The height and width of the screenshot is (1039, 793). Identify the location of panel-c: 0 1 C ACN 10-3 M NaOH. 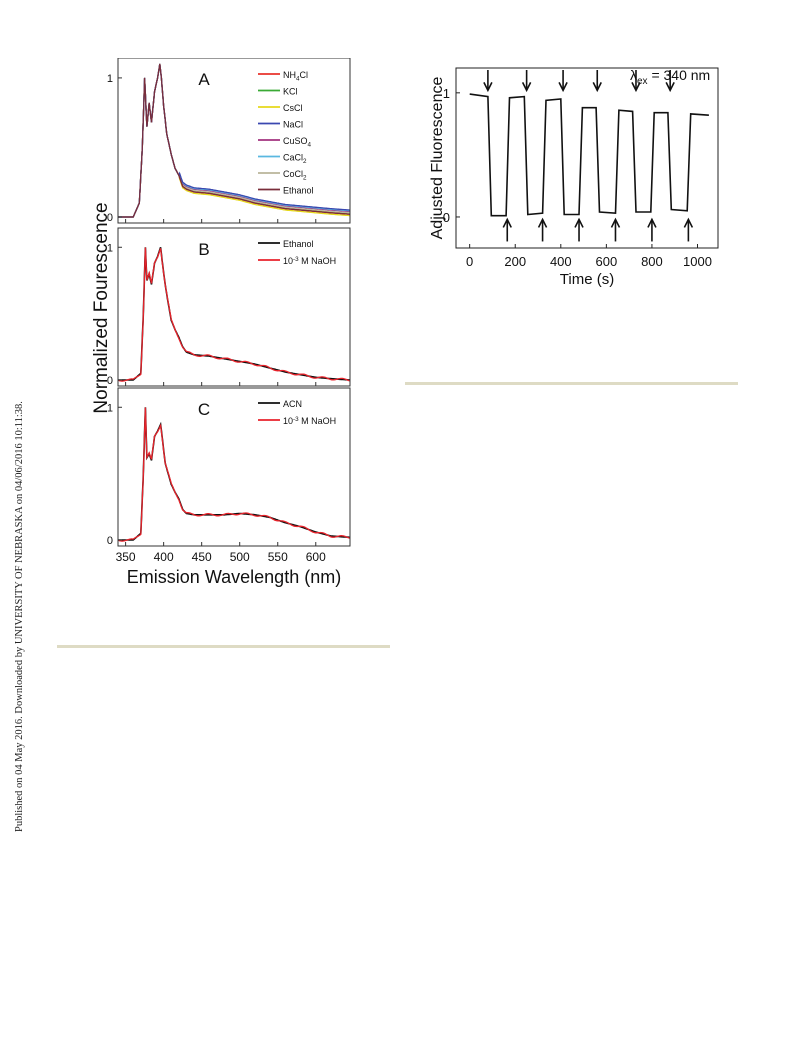
(229, 467).